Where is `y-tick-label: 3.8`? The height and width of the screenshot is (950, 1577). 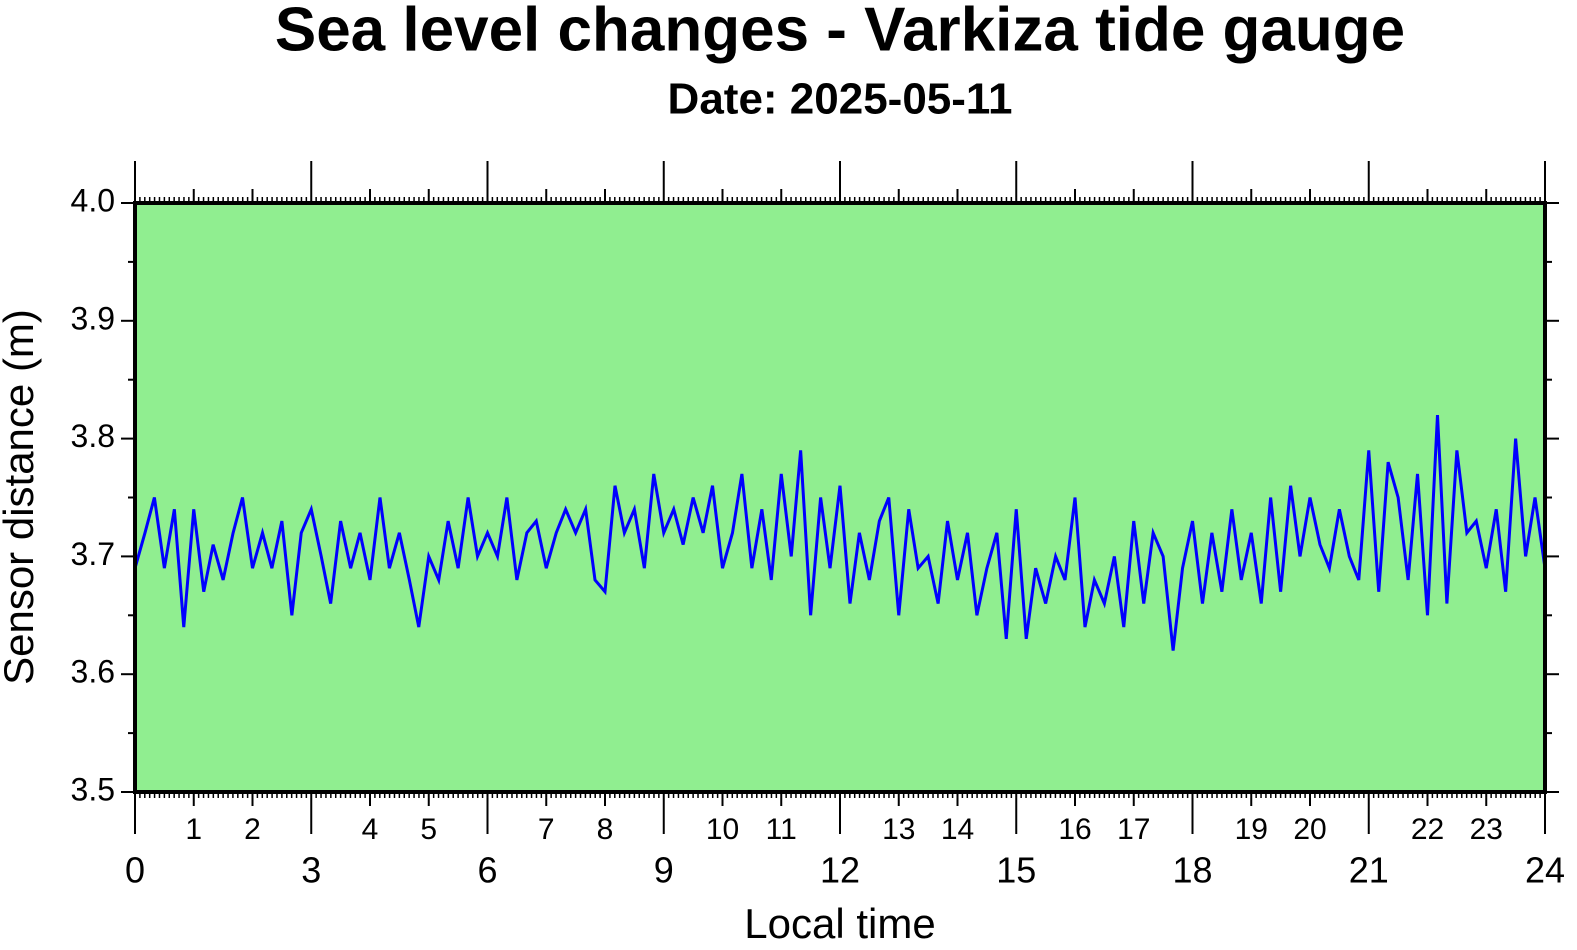 y-tick-label: 3.8 is located at coordinates (93, 436).